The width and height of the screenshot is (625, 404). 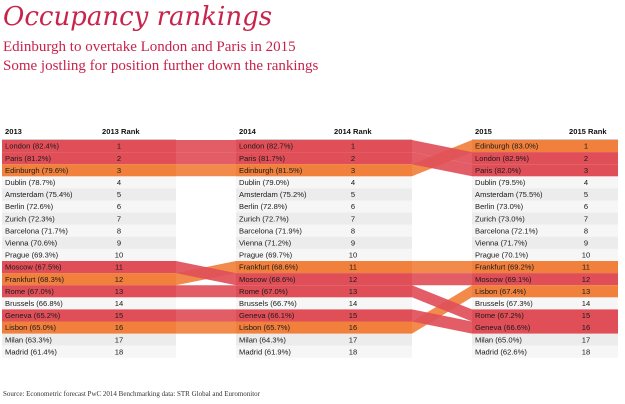 What do you see at coordinates (353, 230) in the screenshot?
I see `rank-value-barcelona-2014: 8` at bounding box center [353, 230].